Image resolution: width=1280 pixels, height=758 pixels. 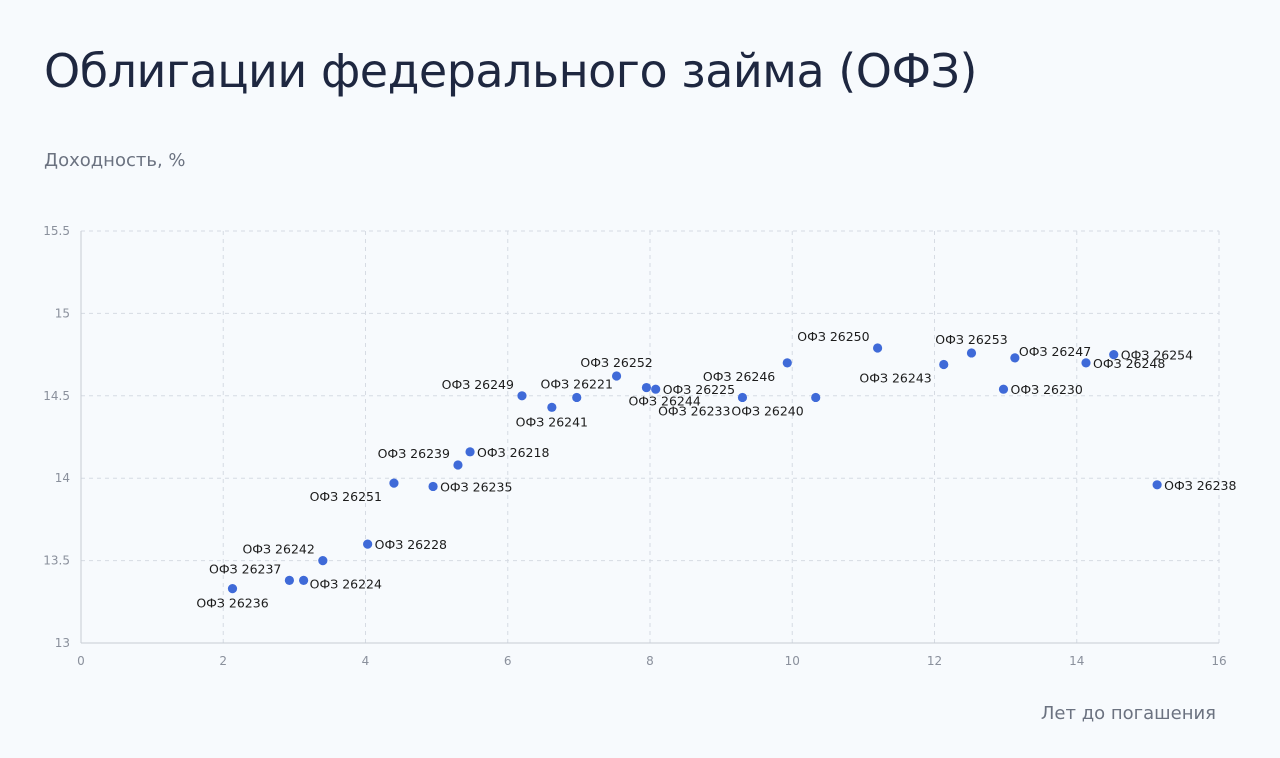 What do you see at coordinates (616, 362) in the screenshot?
I see `data-point-label: ОФЗ 26252` at bounding box center [616, 362].